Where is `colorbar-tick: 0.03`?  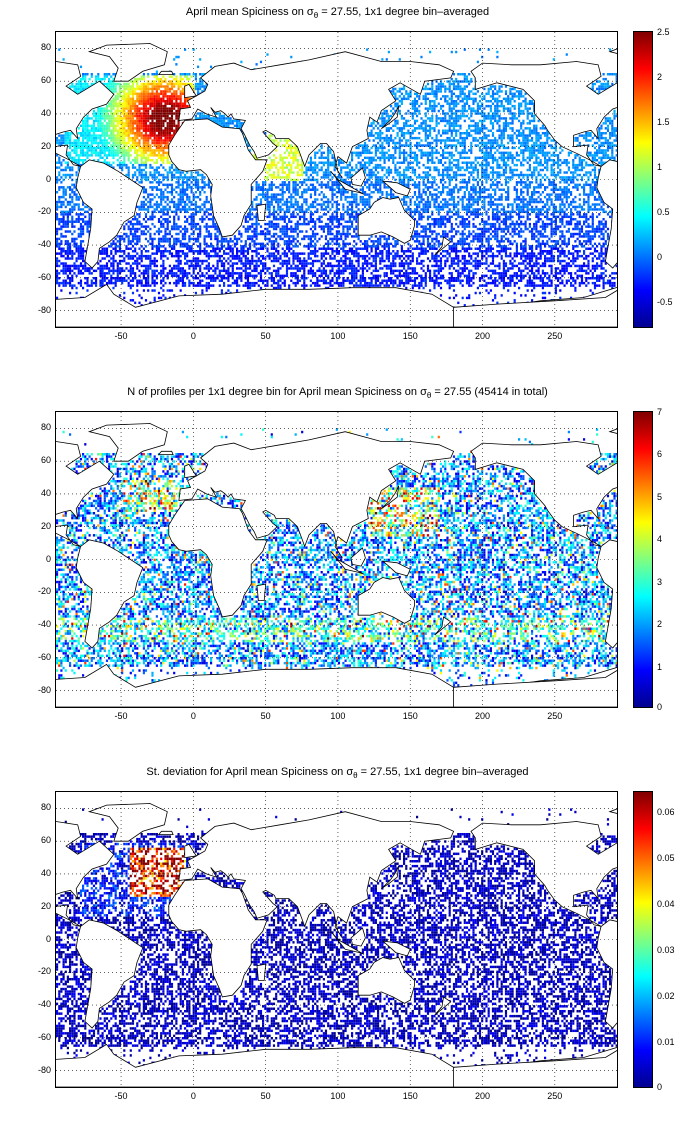 colorbar-tick: 0.03 is located at coordinates (666, 950).